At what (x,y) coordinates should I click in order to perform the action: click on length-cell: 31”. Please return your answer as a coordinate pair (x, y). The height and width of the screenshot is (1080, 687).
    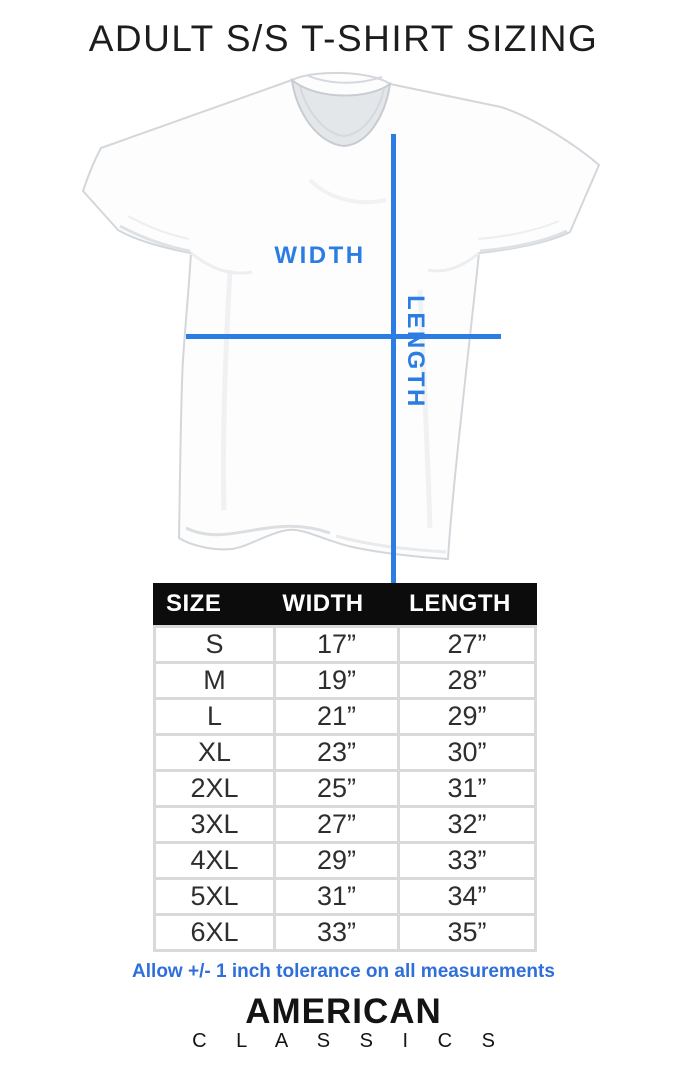
    Looking at the image, I should click on (467, 788).